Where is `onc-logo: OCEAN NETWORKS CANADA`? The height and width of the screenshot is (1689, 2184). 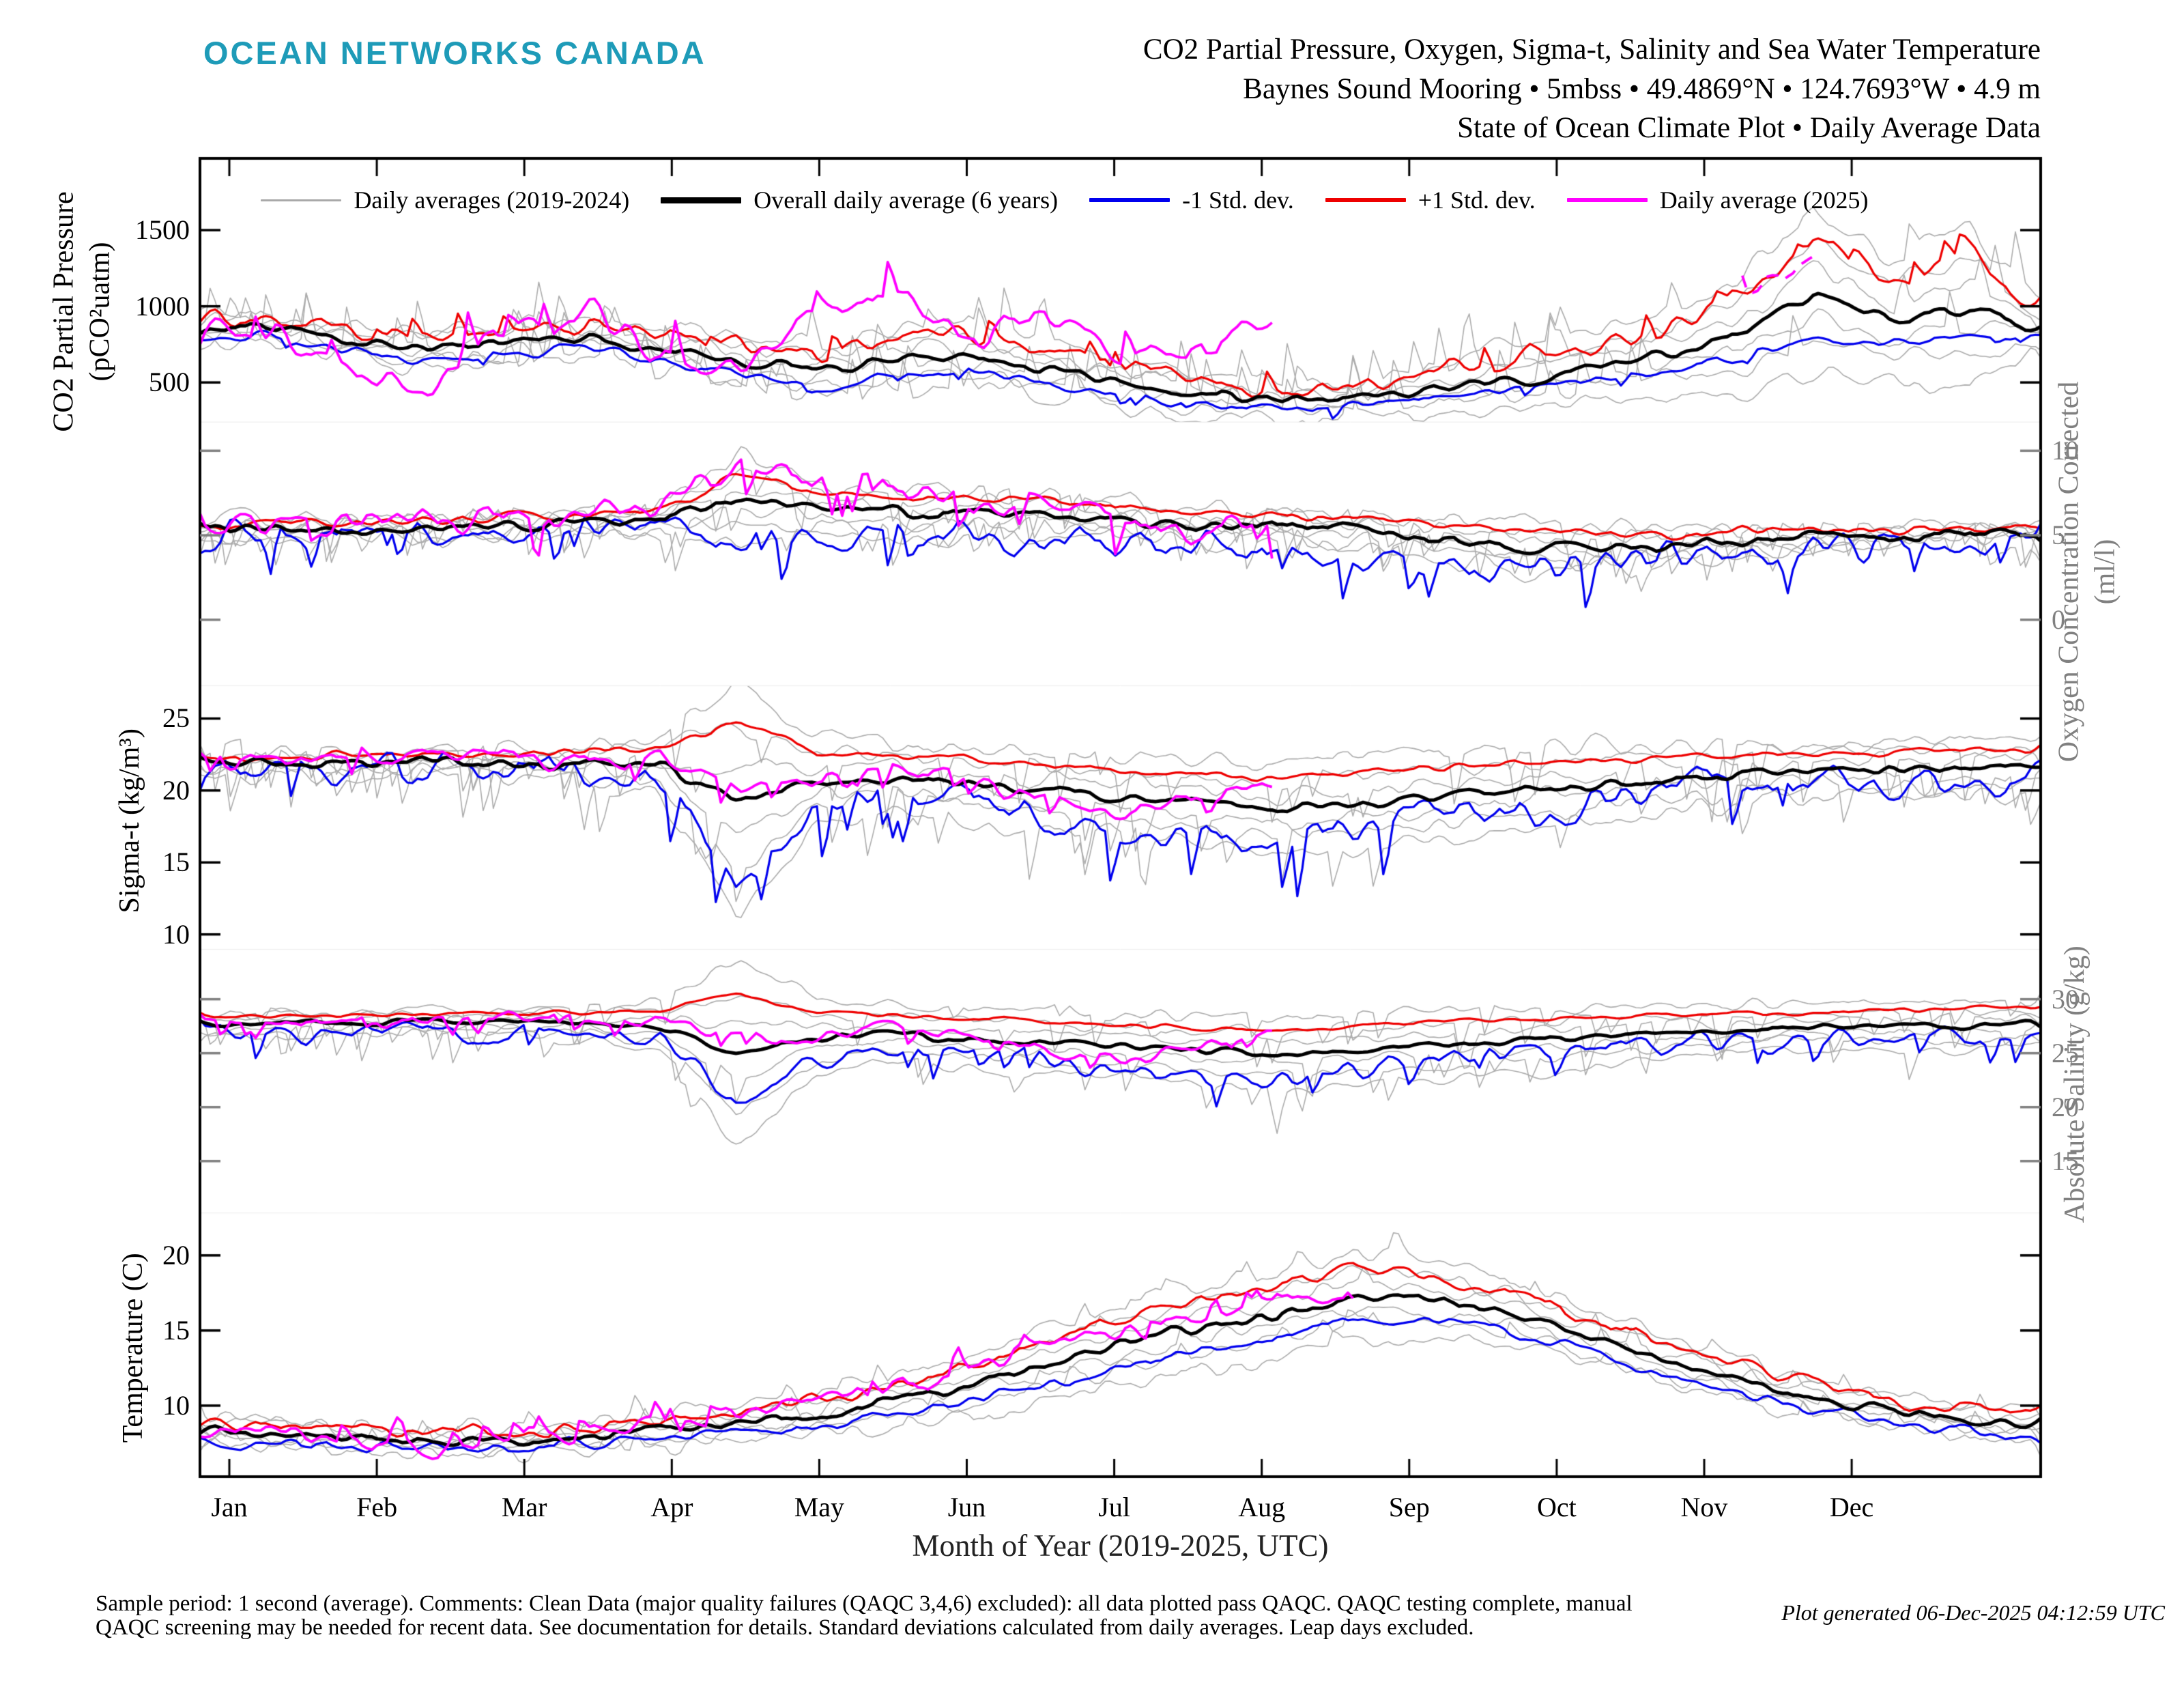
onc-logo: OCEAN NETWORKS CANADA is located at coordinates (454, 53).